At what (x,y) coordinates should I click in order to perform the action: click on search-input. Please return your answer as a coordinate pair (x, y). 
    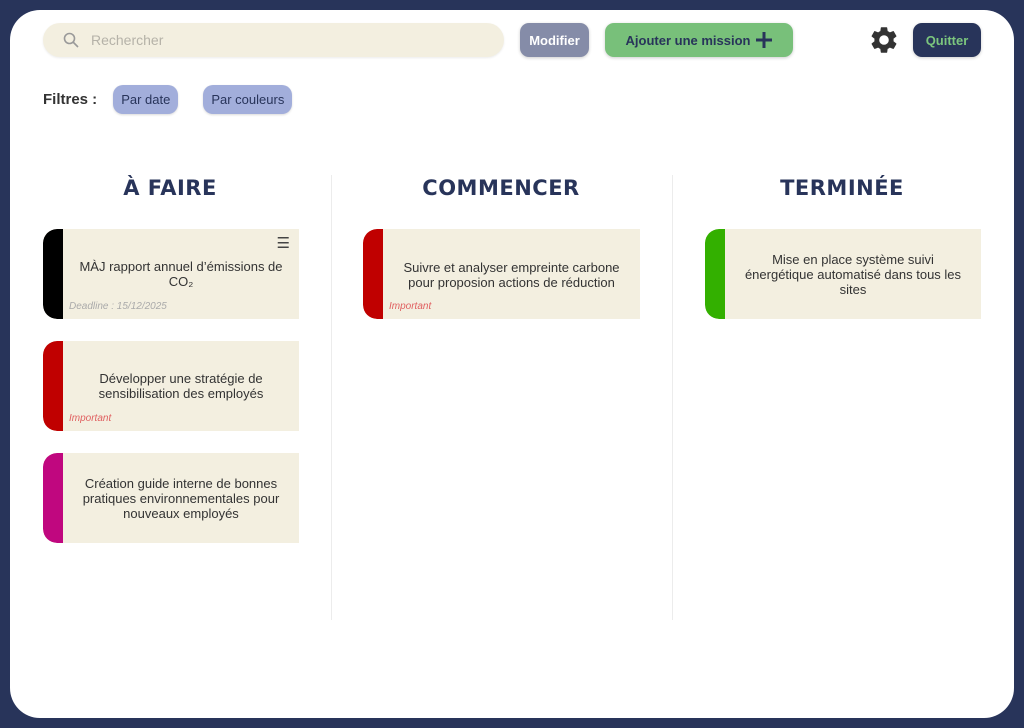
    Looking at the image, I should click on (281, 40).